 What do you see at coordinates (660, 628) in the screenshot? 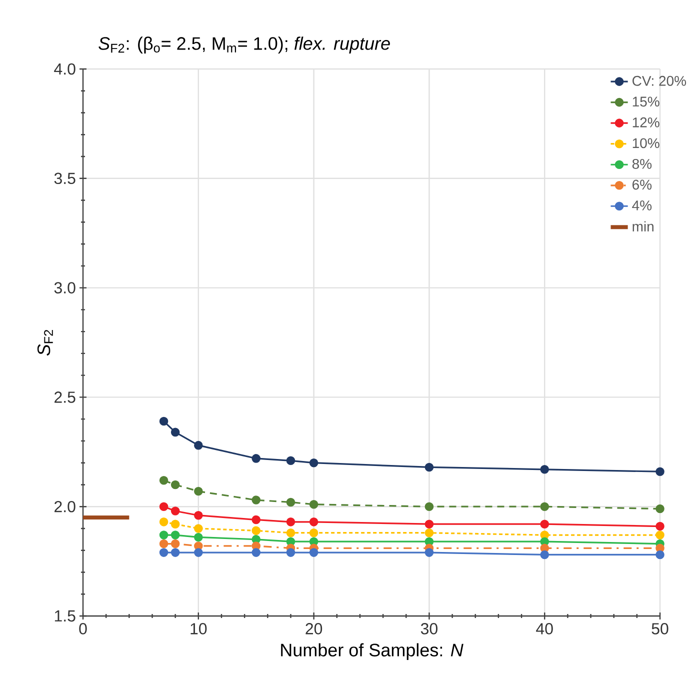
I see `x-tick-label: 50` at bounding box center [660, 628].